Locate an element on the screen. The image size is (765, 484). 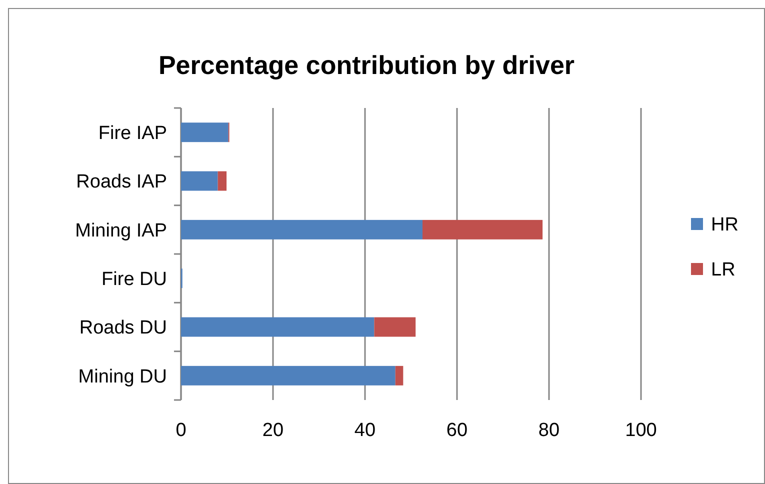
legend-label: HR is located at coordinates (724, 225).